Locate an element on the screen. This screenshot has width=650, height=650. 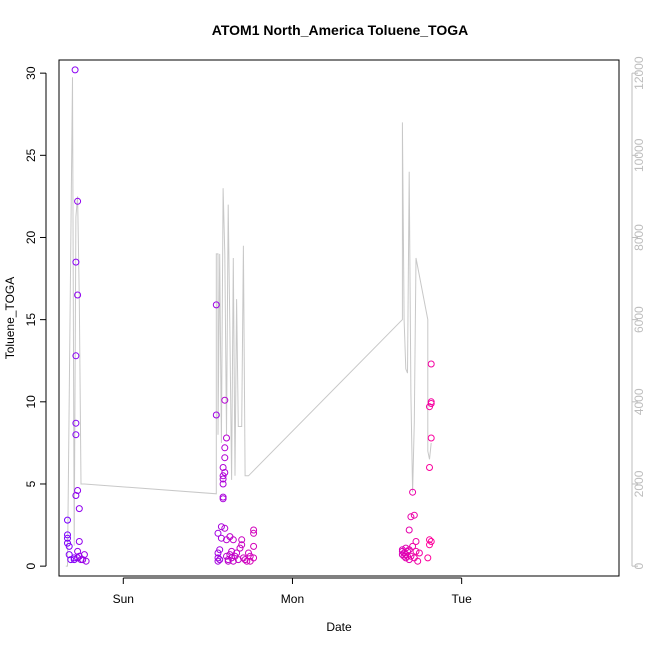
x-tick-label: Tue is located at coordinates (462, 599).